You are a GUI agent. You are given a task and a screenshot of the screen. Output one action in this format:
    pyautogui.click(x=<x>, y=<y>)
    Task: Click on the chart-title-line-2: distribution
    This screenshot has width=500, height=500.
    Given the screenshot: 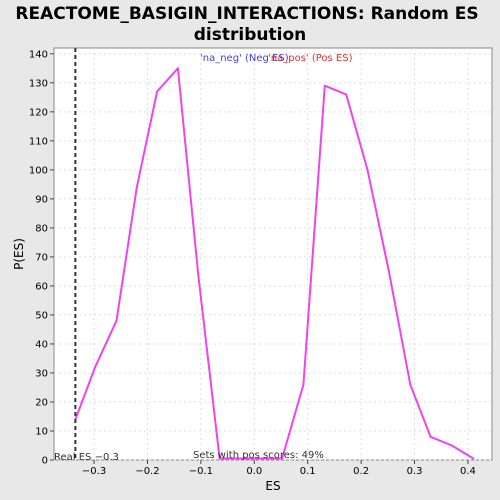 What is the action you would take?
    pyautogui.click(x=250, y=35)
    